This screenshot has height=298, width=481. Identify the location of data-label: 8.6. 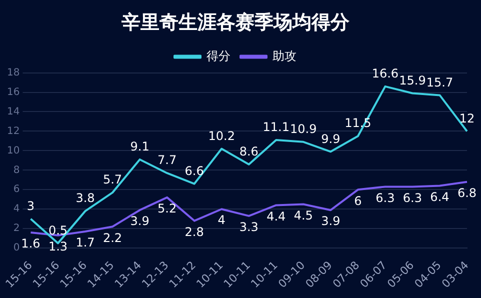
(248, 151).